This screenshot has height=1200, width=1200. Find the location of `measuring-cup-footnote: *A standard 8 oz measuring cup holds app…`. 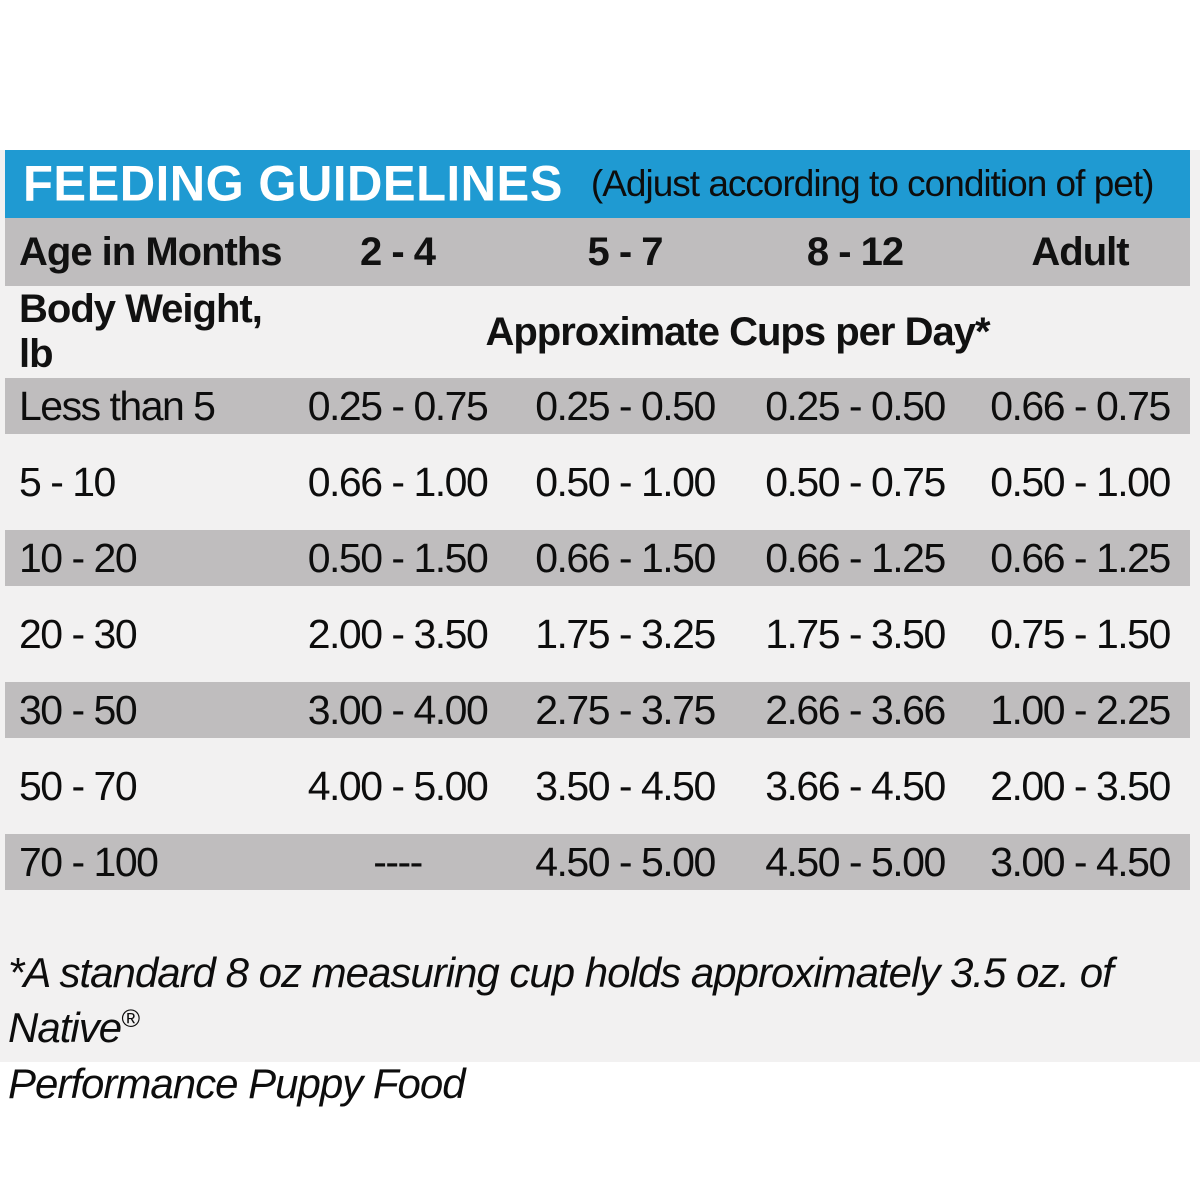

measuring-cup-footnote: *A standard 8 oz measuring cup holds app… is located at coordinates (598, 1028).